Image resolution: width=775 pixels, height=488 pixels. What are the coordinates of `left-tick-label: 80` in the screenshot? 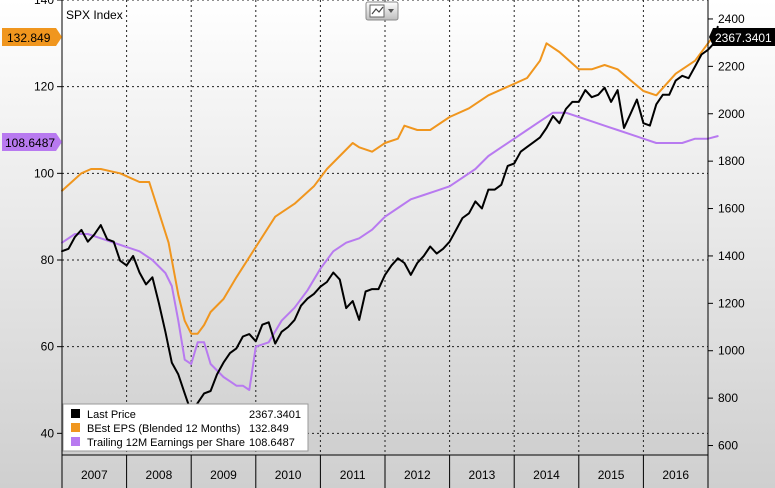 It's located at (48, 260).